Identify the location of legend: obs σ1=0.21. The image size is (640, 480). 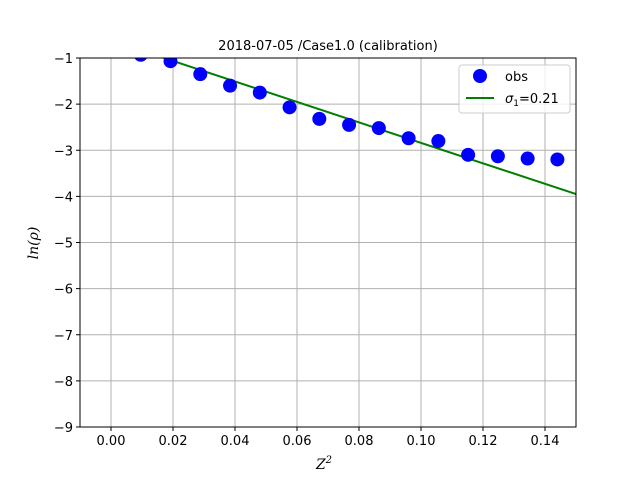
(514, 89).